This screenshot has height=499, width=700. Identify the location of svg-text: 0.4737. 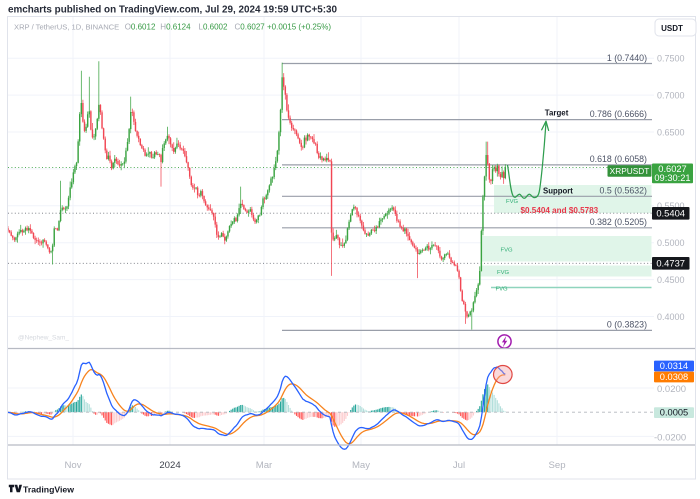
(670, 263).